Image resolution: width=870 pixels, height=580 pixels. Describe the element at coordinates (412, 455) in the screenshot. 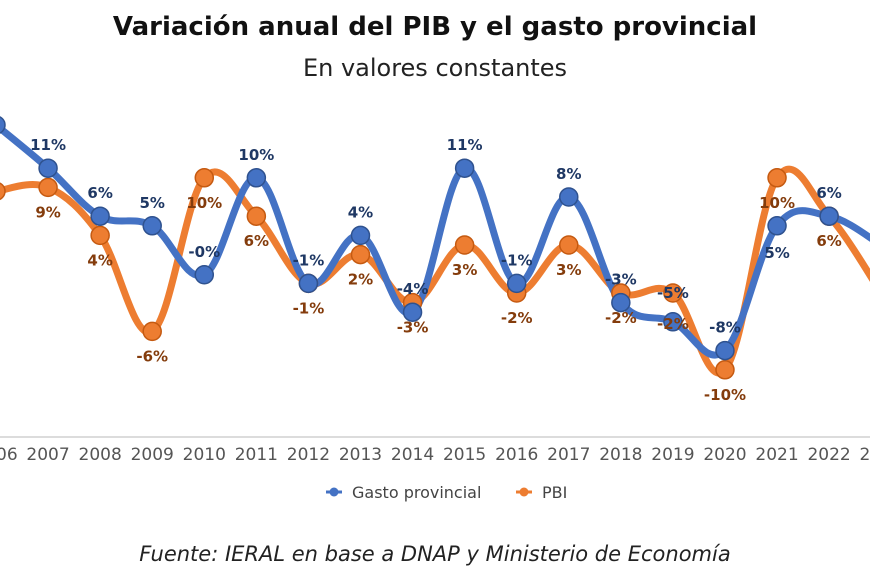

I see `x-tick-label: 2014` at that location.